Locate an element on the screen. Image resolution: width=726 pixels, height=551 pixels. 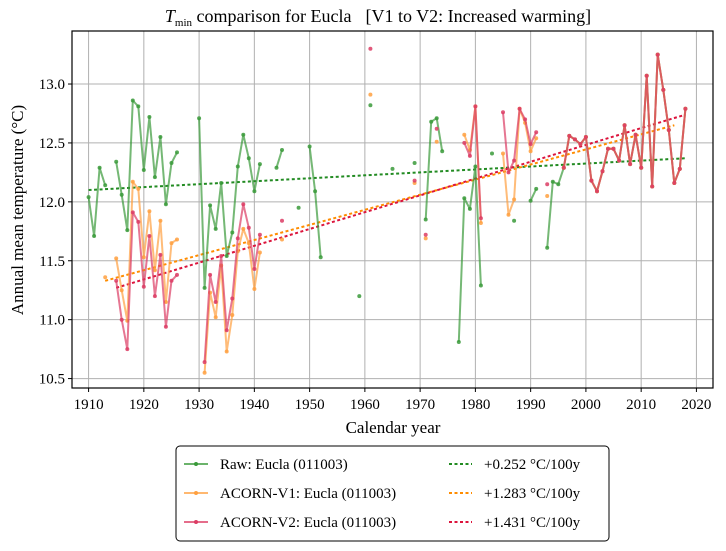
legend-label: Raw: Eucla (011003) is located at coordinates (284, 465).